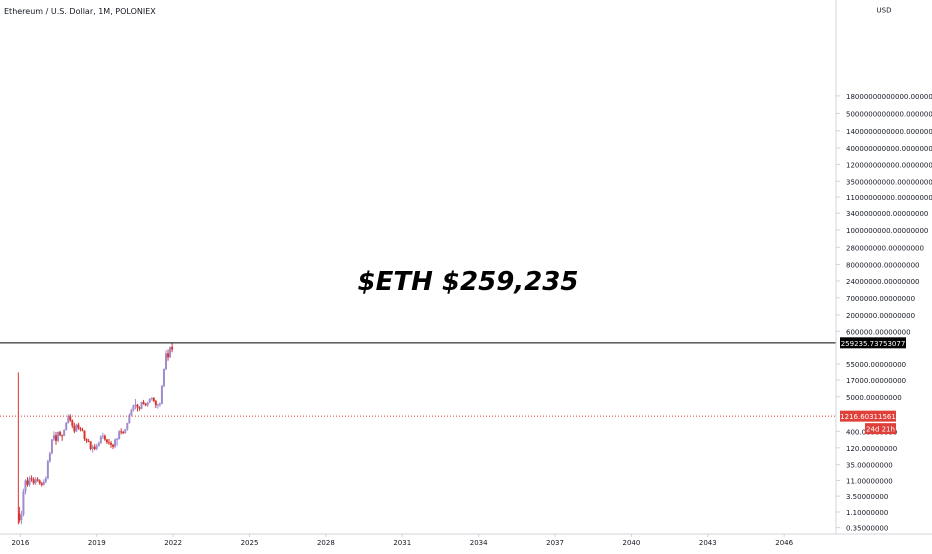  What do you see at coordinates (468, 282) in the screenshot?
I see `chart-annotation: $ETH $259,235` at bounding box center [468, 282].